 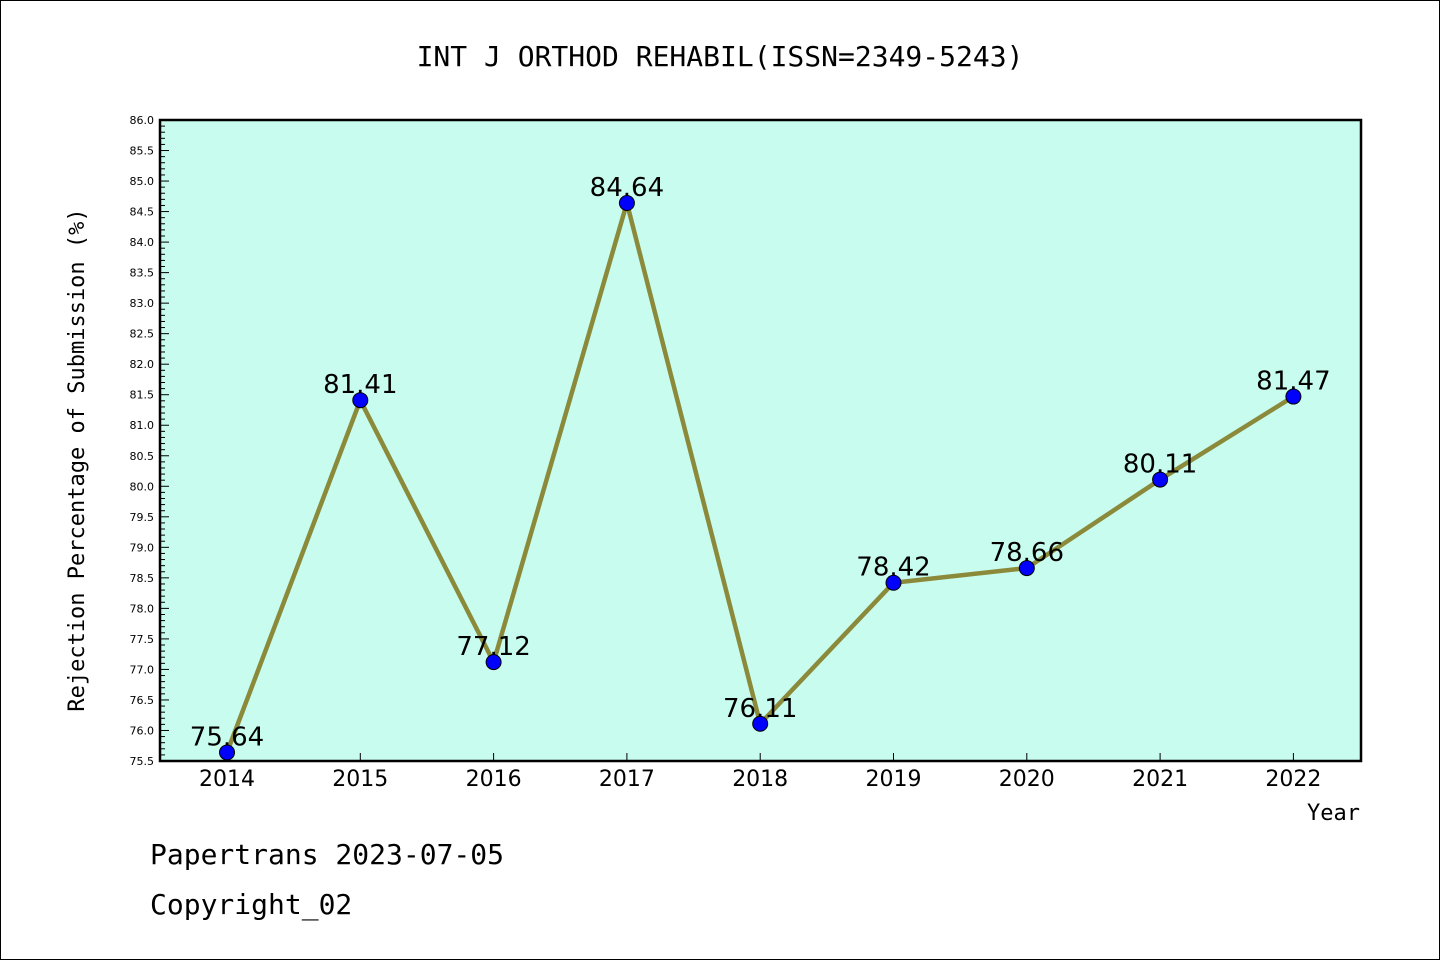 I want to click on y-tick-label: 85.5, so click(x=142, y=151).